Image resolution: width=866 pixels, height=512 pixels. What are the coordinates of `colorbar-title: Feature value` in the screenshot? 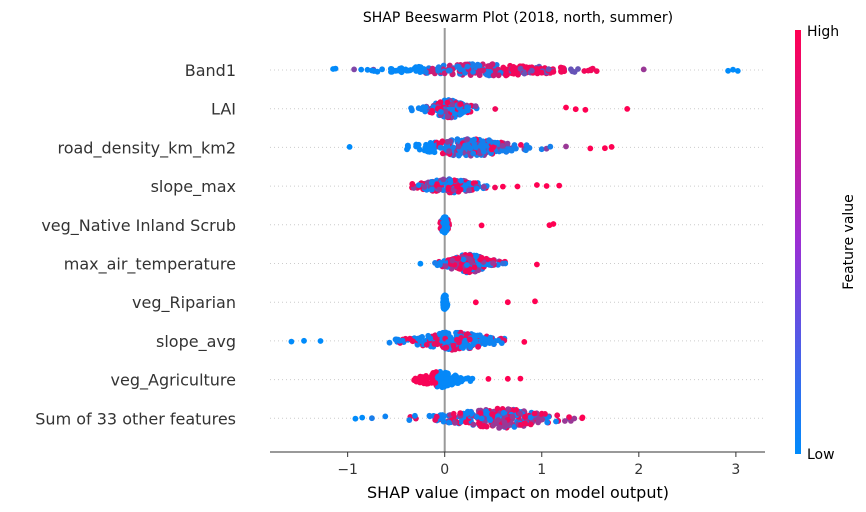 It's located at (849, 242).